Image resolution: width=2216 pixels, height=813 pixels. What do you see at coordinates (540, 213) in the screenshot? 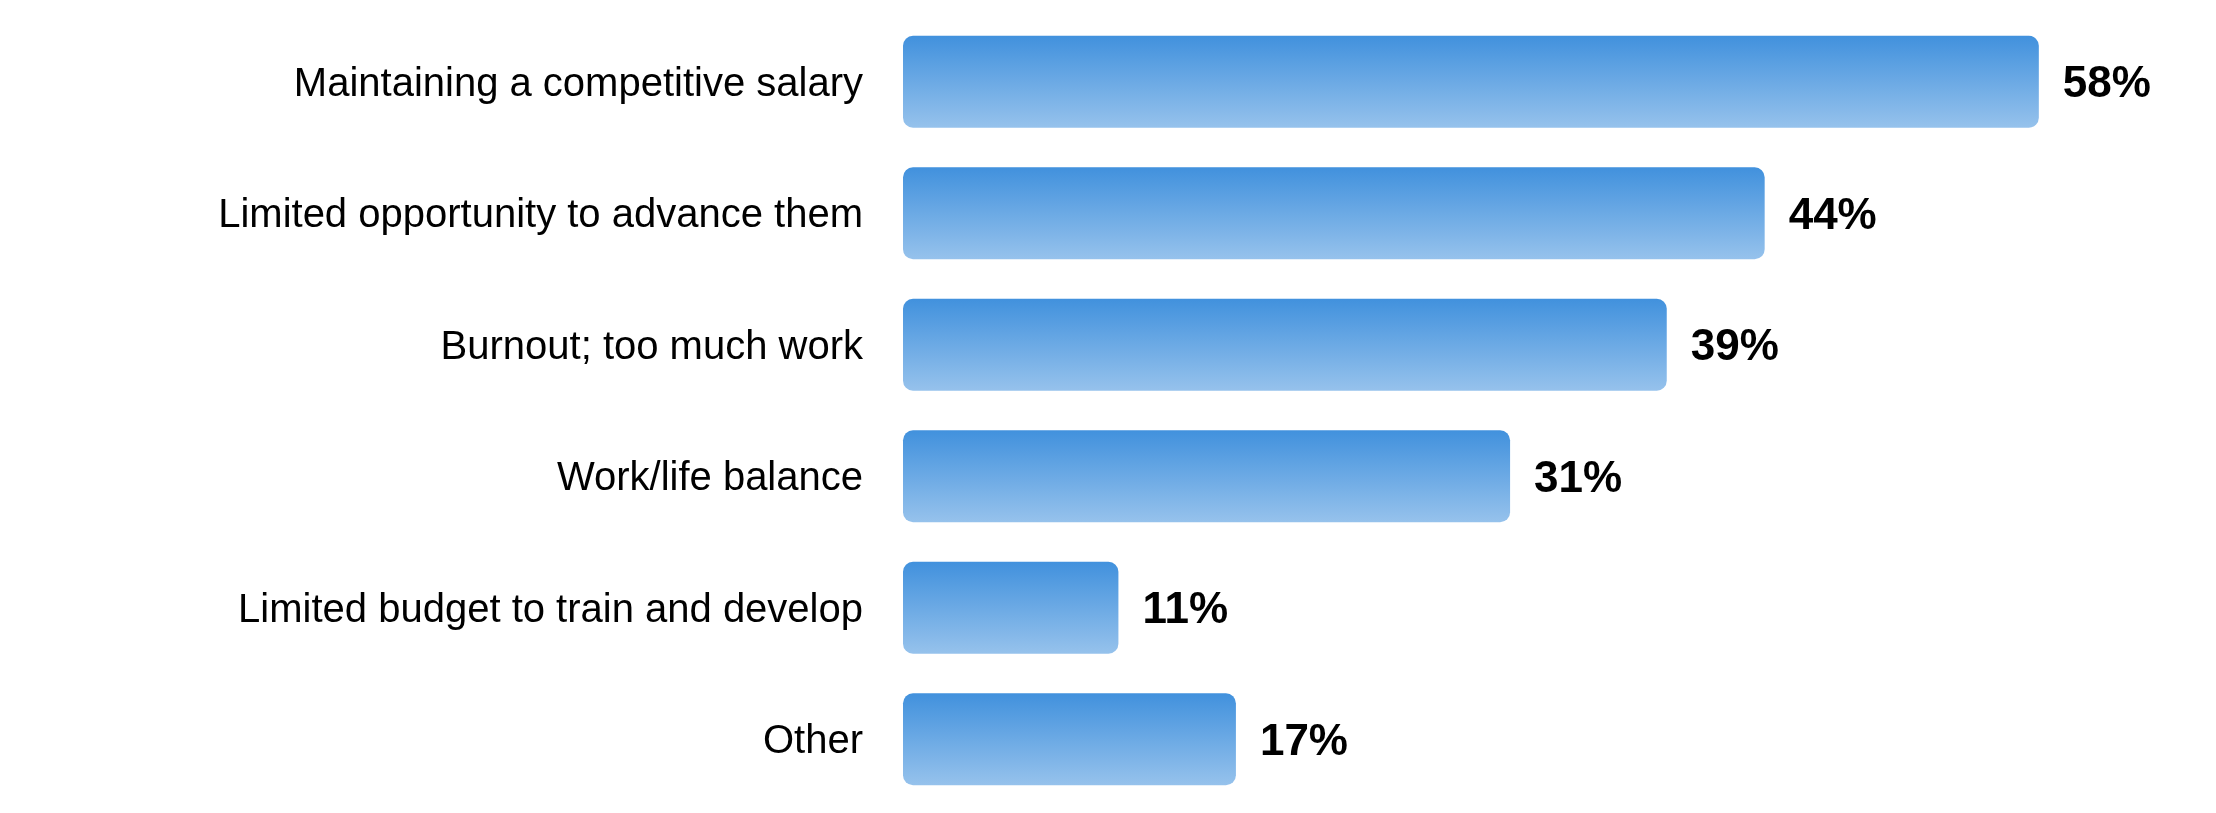
I see `y-tick-label: Limited opportunity to advance them` at bounding box center [540, 213].